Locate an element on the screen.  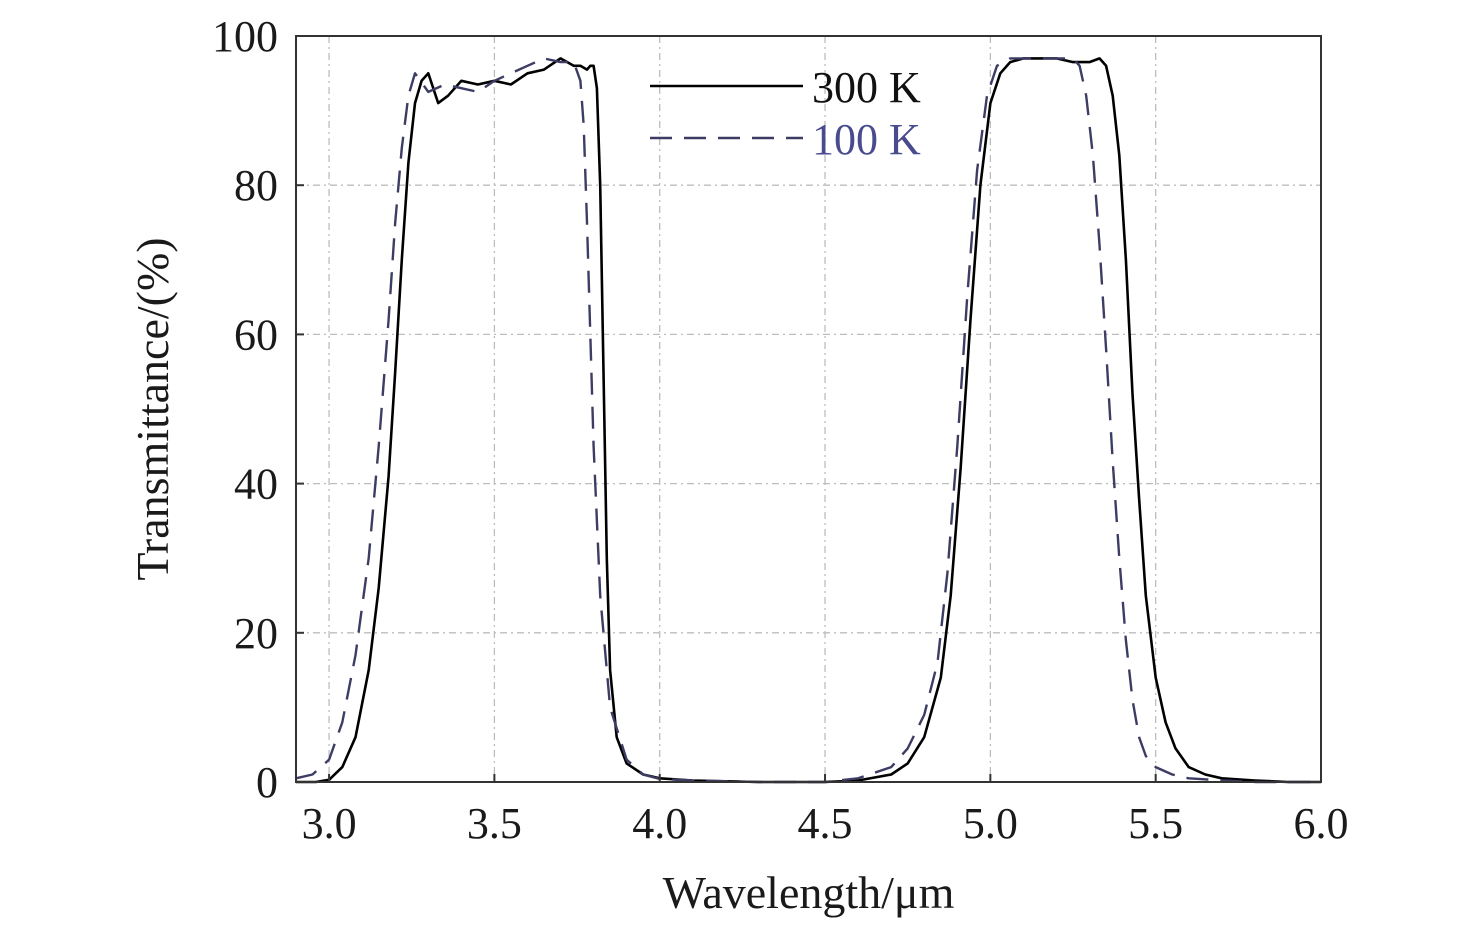
legend-label: 300 K is located at coordinates (866, 87).